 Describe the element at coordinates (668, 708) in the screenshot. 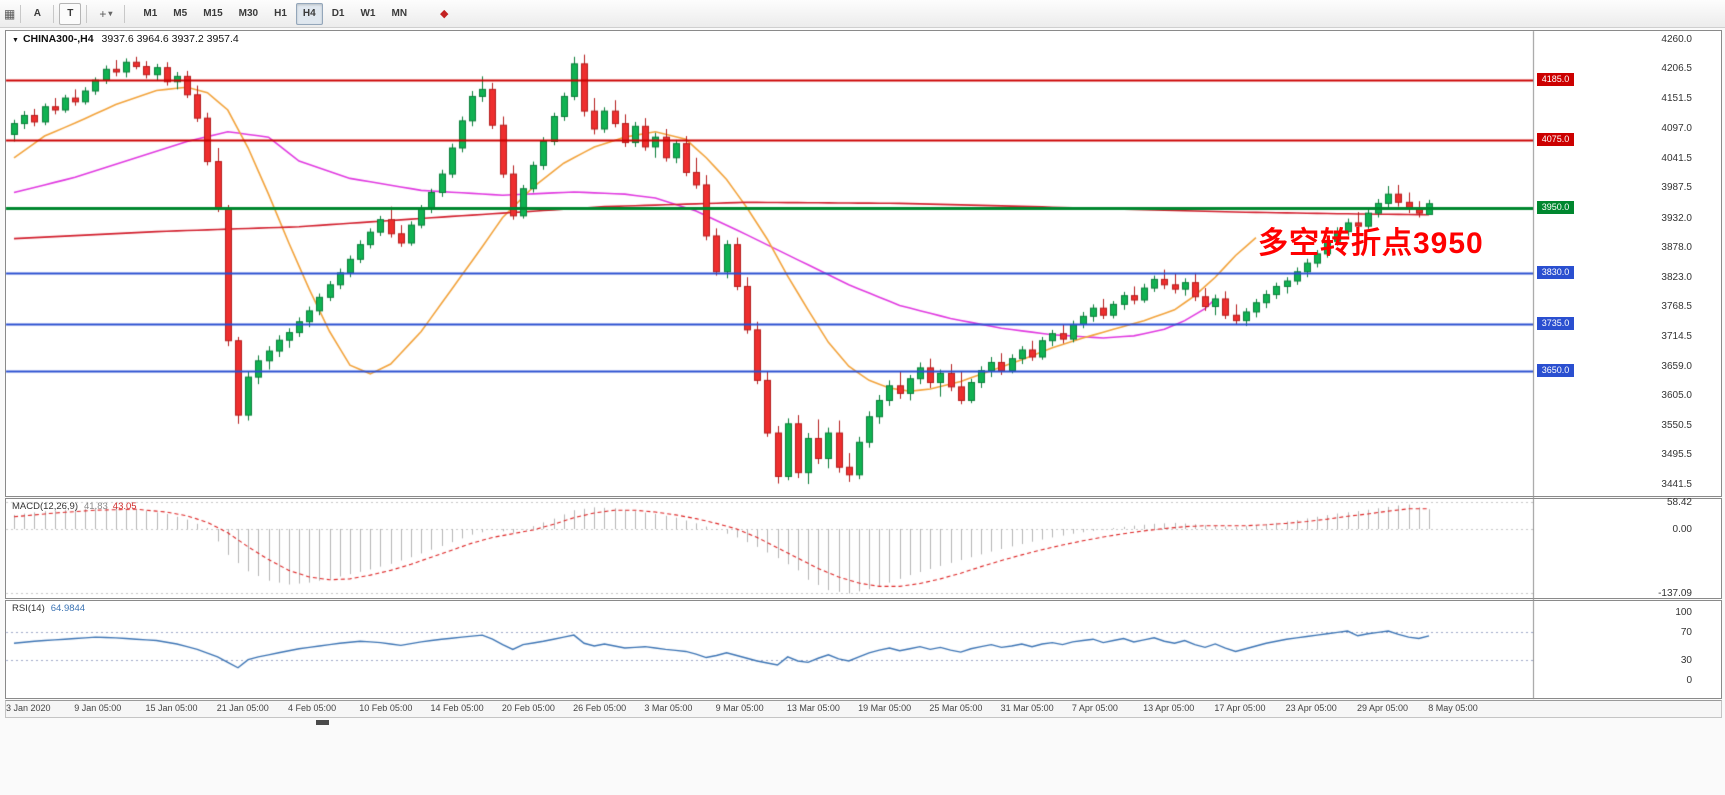

I see `time-axis-label: 3 Mar 05:00` at that location.